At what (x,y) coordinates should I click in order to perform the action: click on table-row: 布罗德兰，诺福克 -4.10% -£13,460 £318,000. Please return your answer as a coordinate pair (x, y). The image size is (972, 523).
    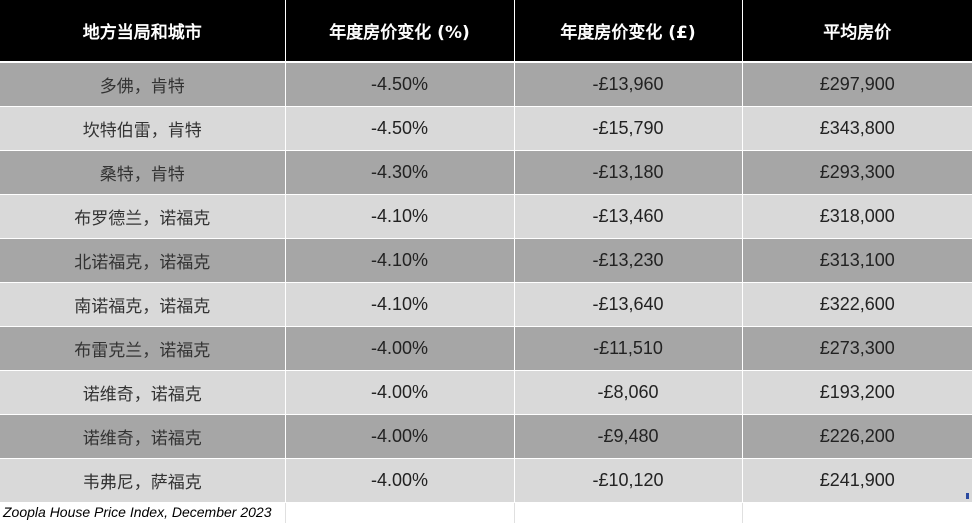
    Looking at the image, I should click on (486, 217).